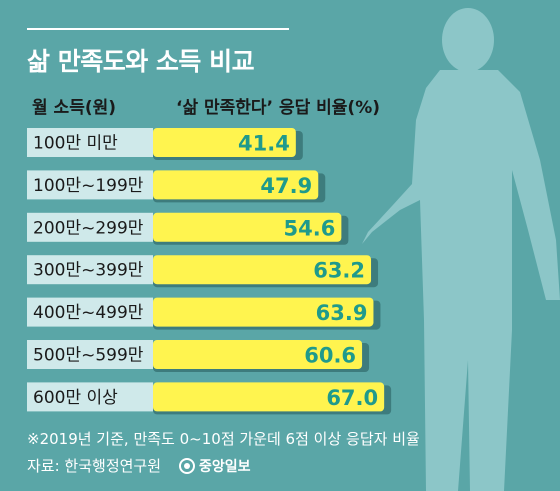  I want to click on value-label: 47.9, so click(286, 186).